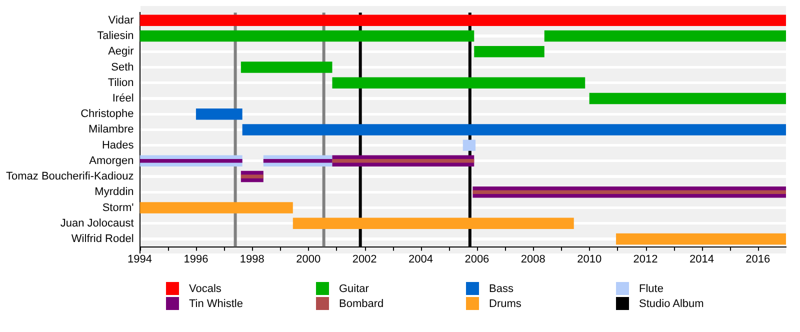 The height and width of the screenshot is (332, 800). Describe the element at coordinates (420, 259) in the screenshot. I see `x-tick-label: 2004` at that location.